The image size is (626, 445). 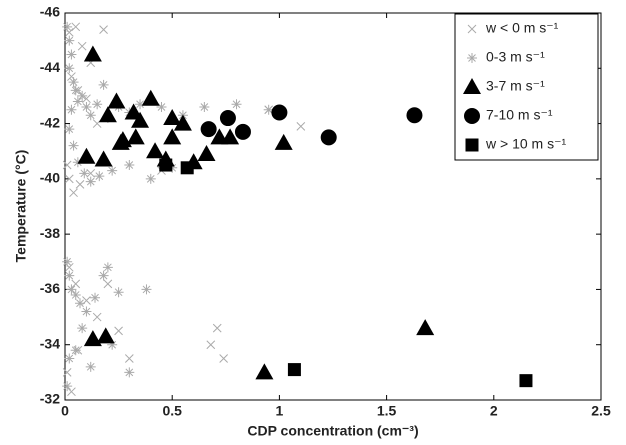 What do you see at coordinates (332, 431) in the screenshot?
I see `x-axis-label: CDP concentration (cm⁻³)` at bounding box center [332, 431].